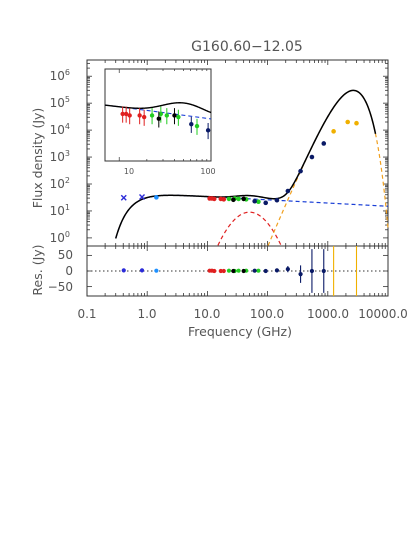  I want to click on inset-axis-ticks, so click(165, 115).